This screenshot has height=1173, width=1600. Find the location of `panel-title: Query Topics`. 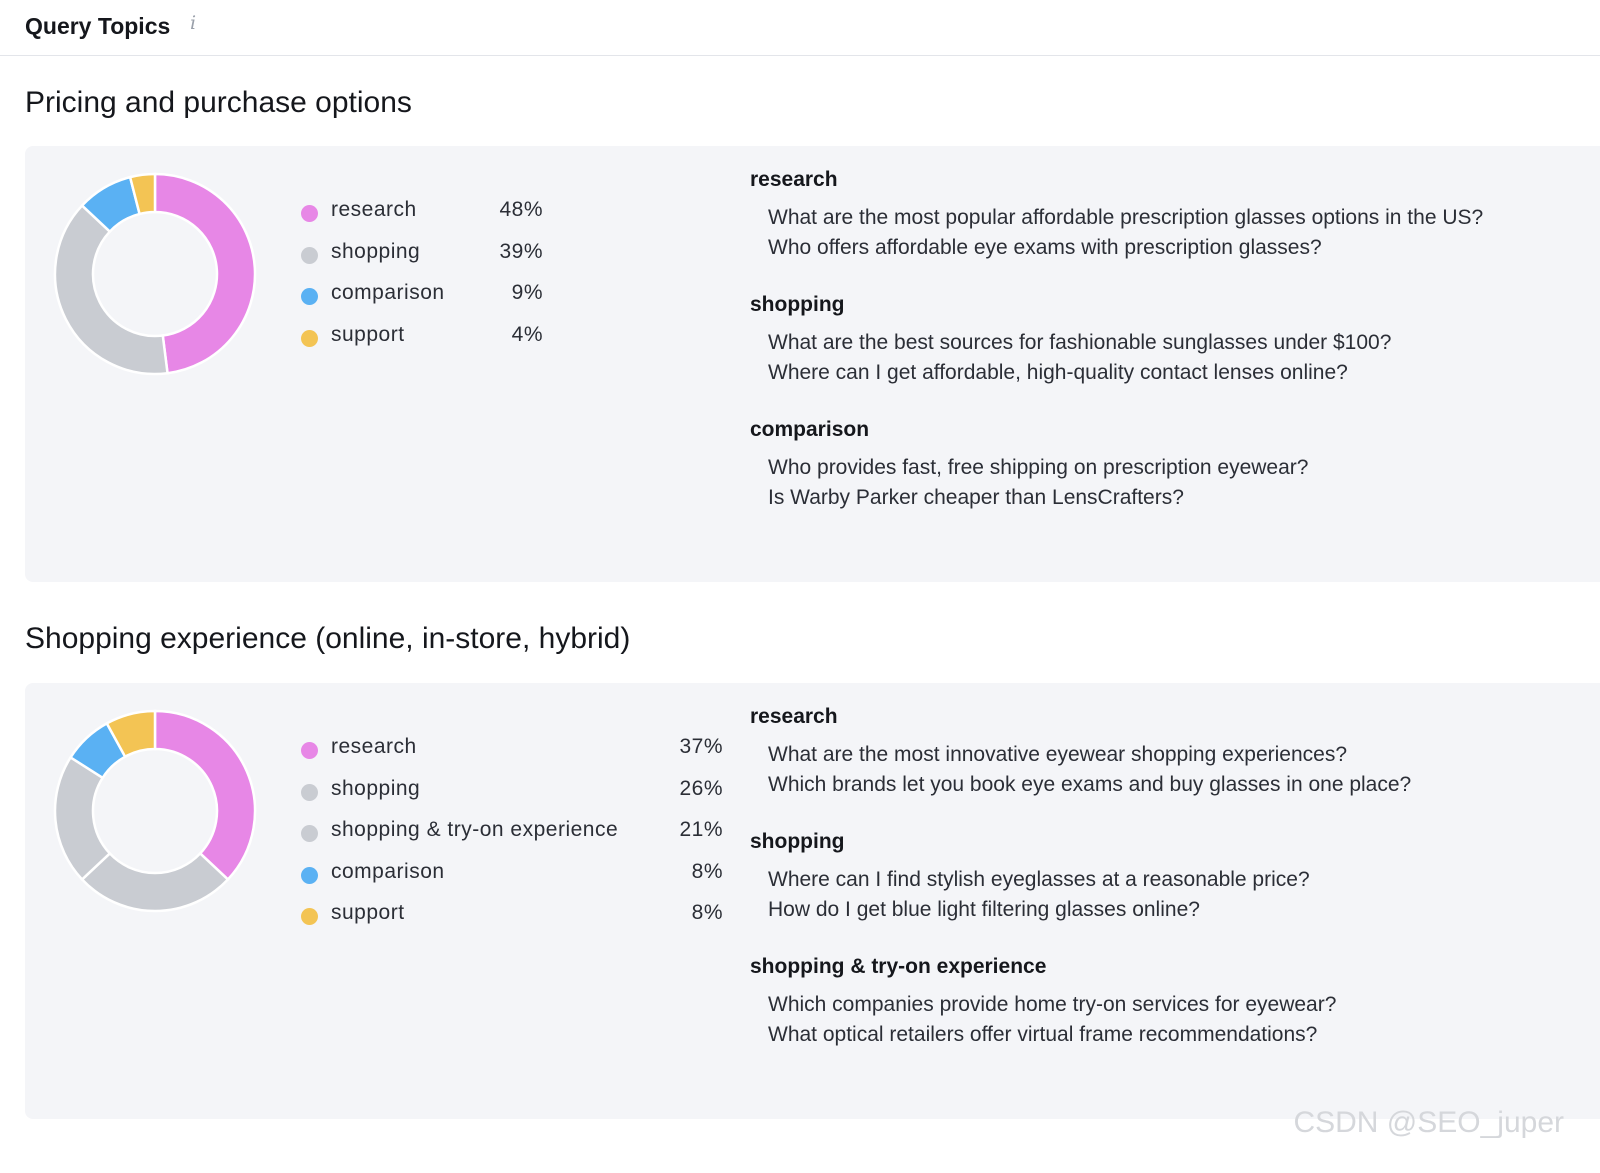

panel-title: Query Topics is located at coordinates (98, 26).